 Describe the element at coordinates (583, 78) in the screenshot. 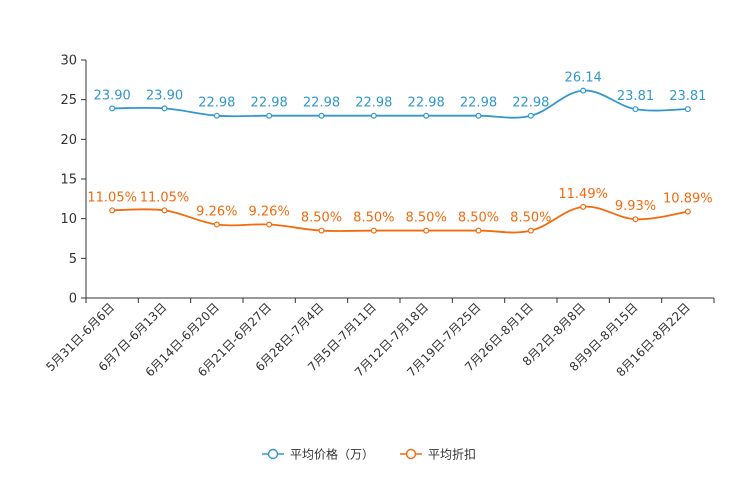

I see `data-label: 26.14` at that location.